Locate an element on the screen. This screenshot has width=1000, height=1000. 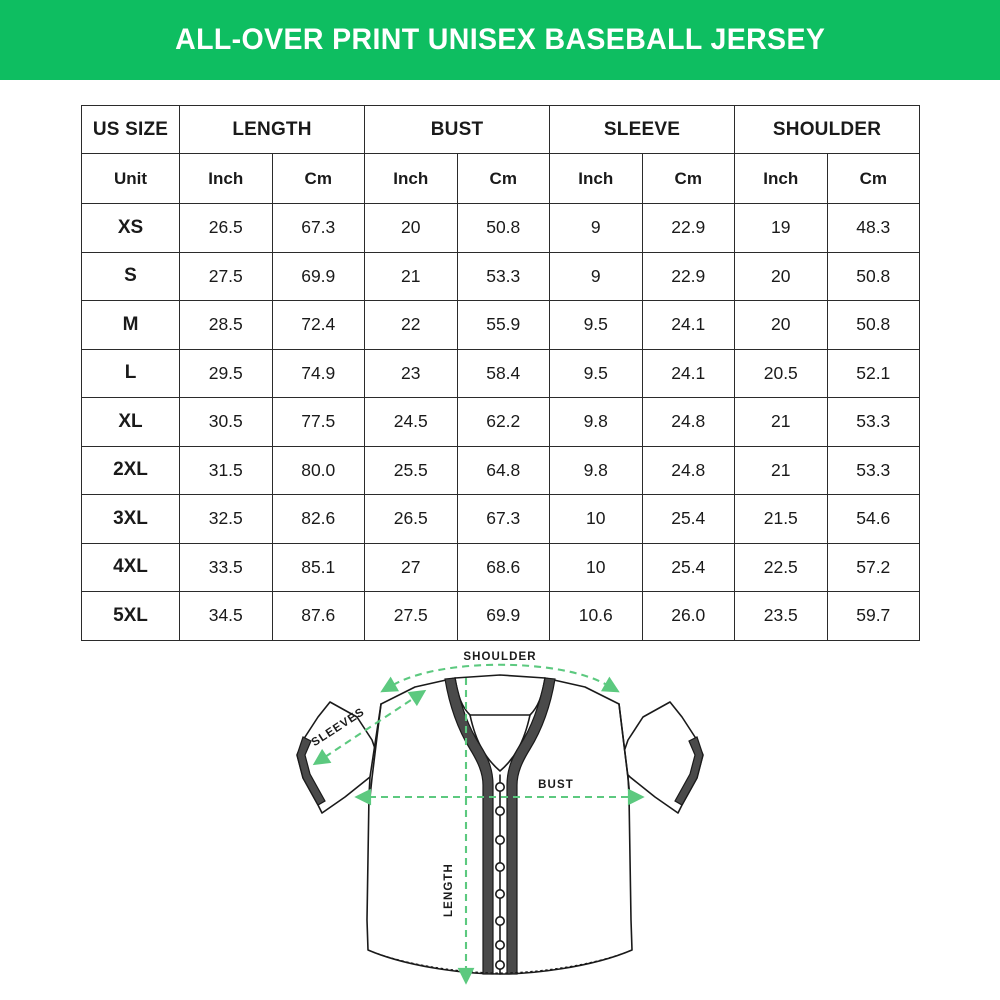
table-row: XL 30.5 77.5 24.5 62.2 9.8 24.8 21 53.3 is located at coordinates (501, 422).